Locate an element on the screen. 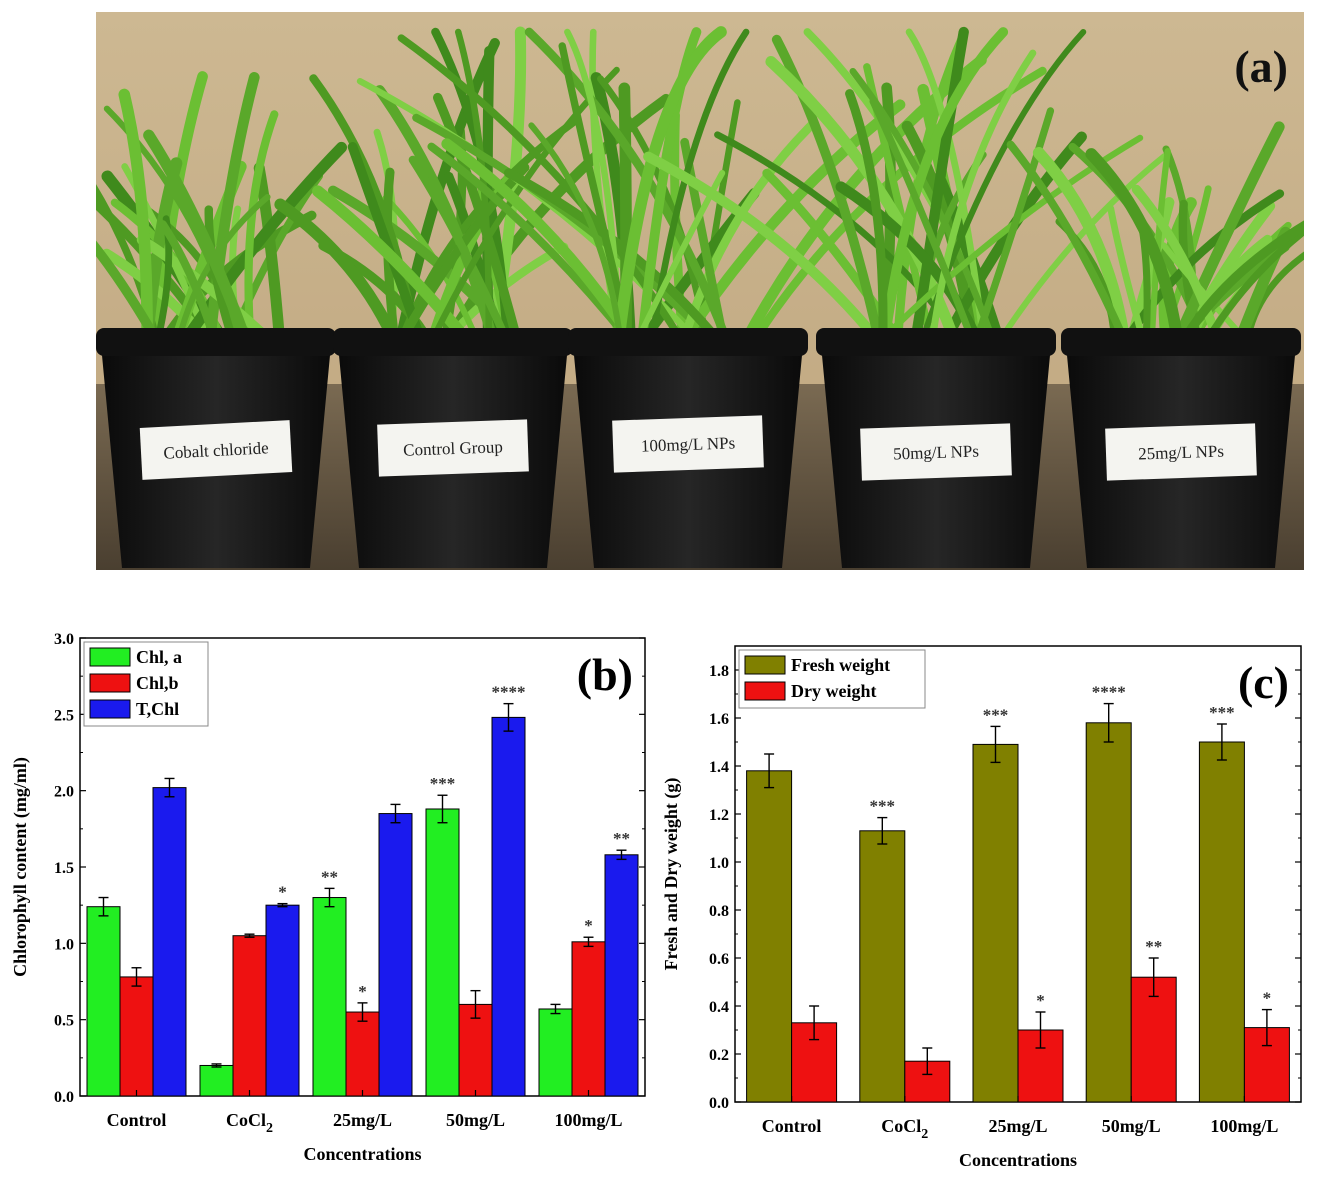 The height and width of the screenshot is (1187, 1331). legend-label: T,Chl is located at coordinates (157, 709).